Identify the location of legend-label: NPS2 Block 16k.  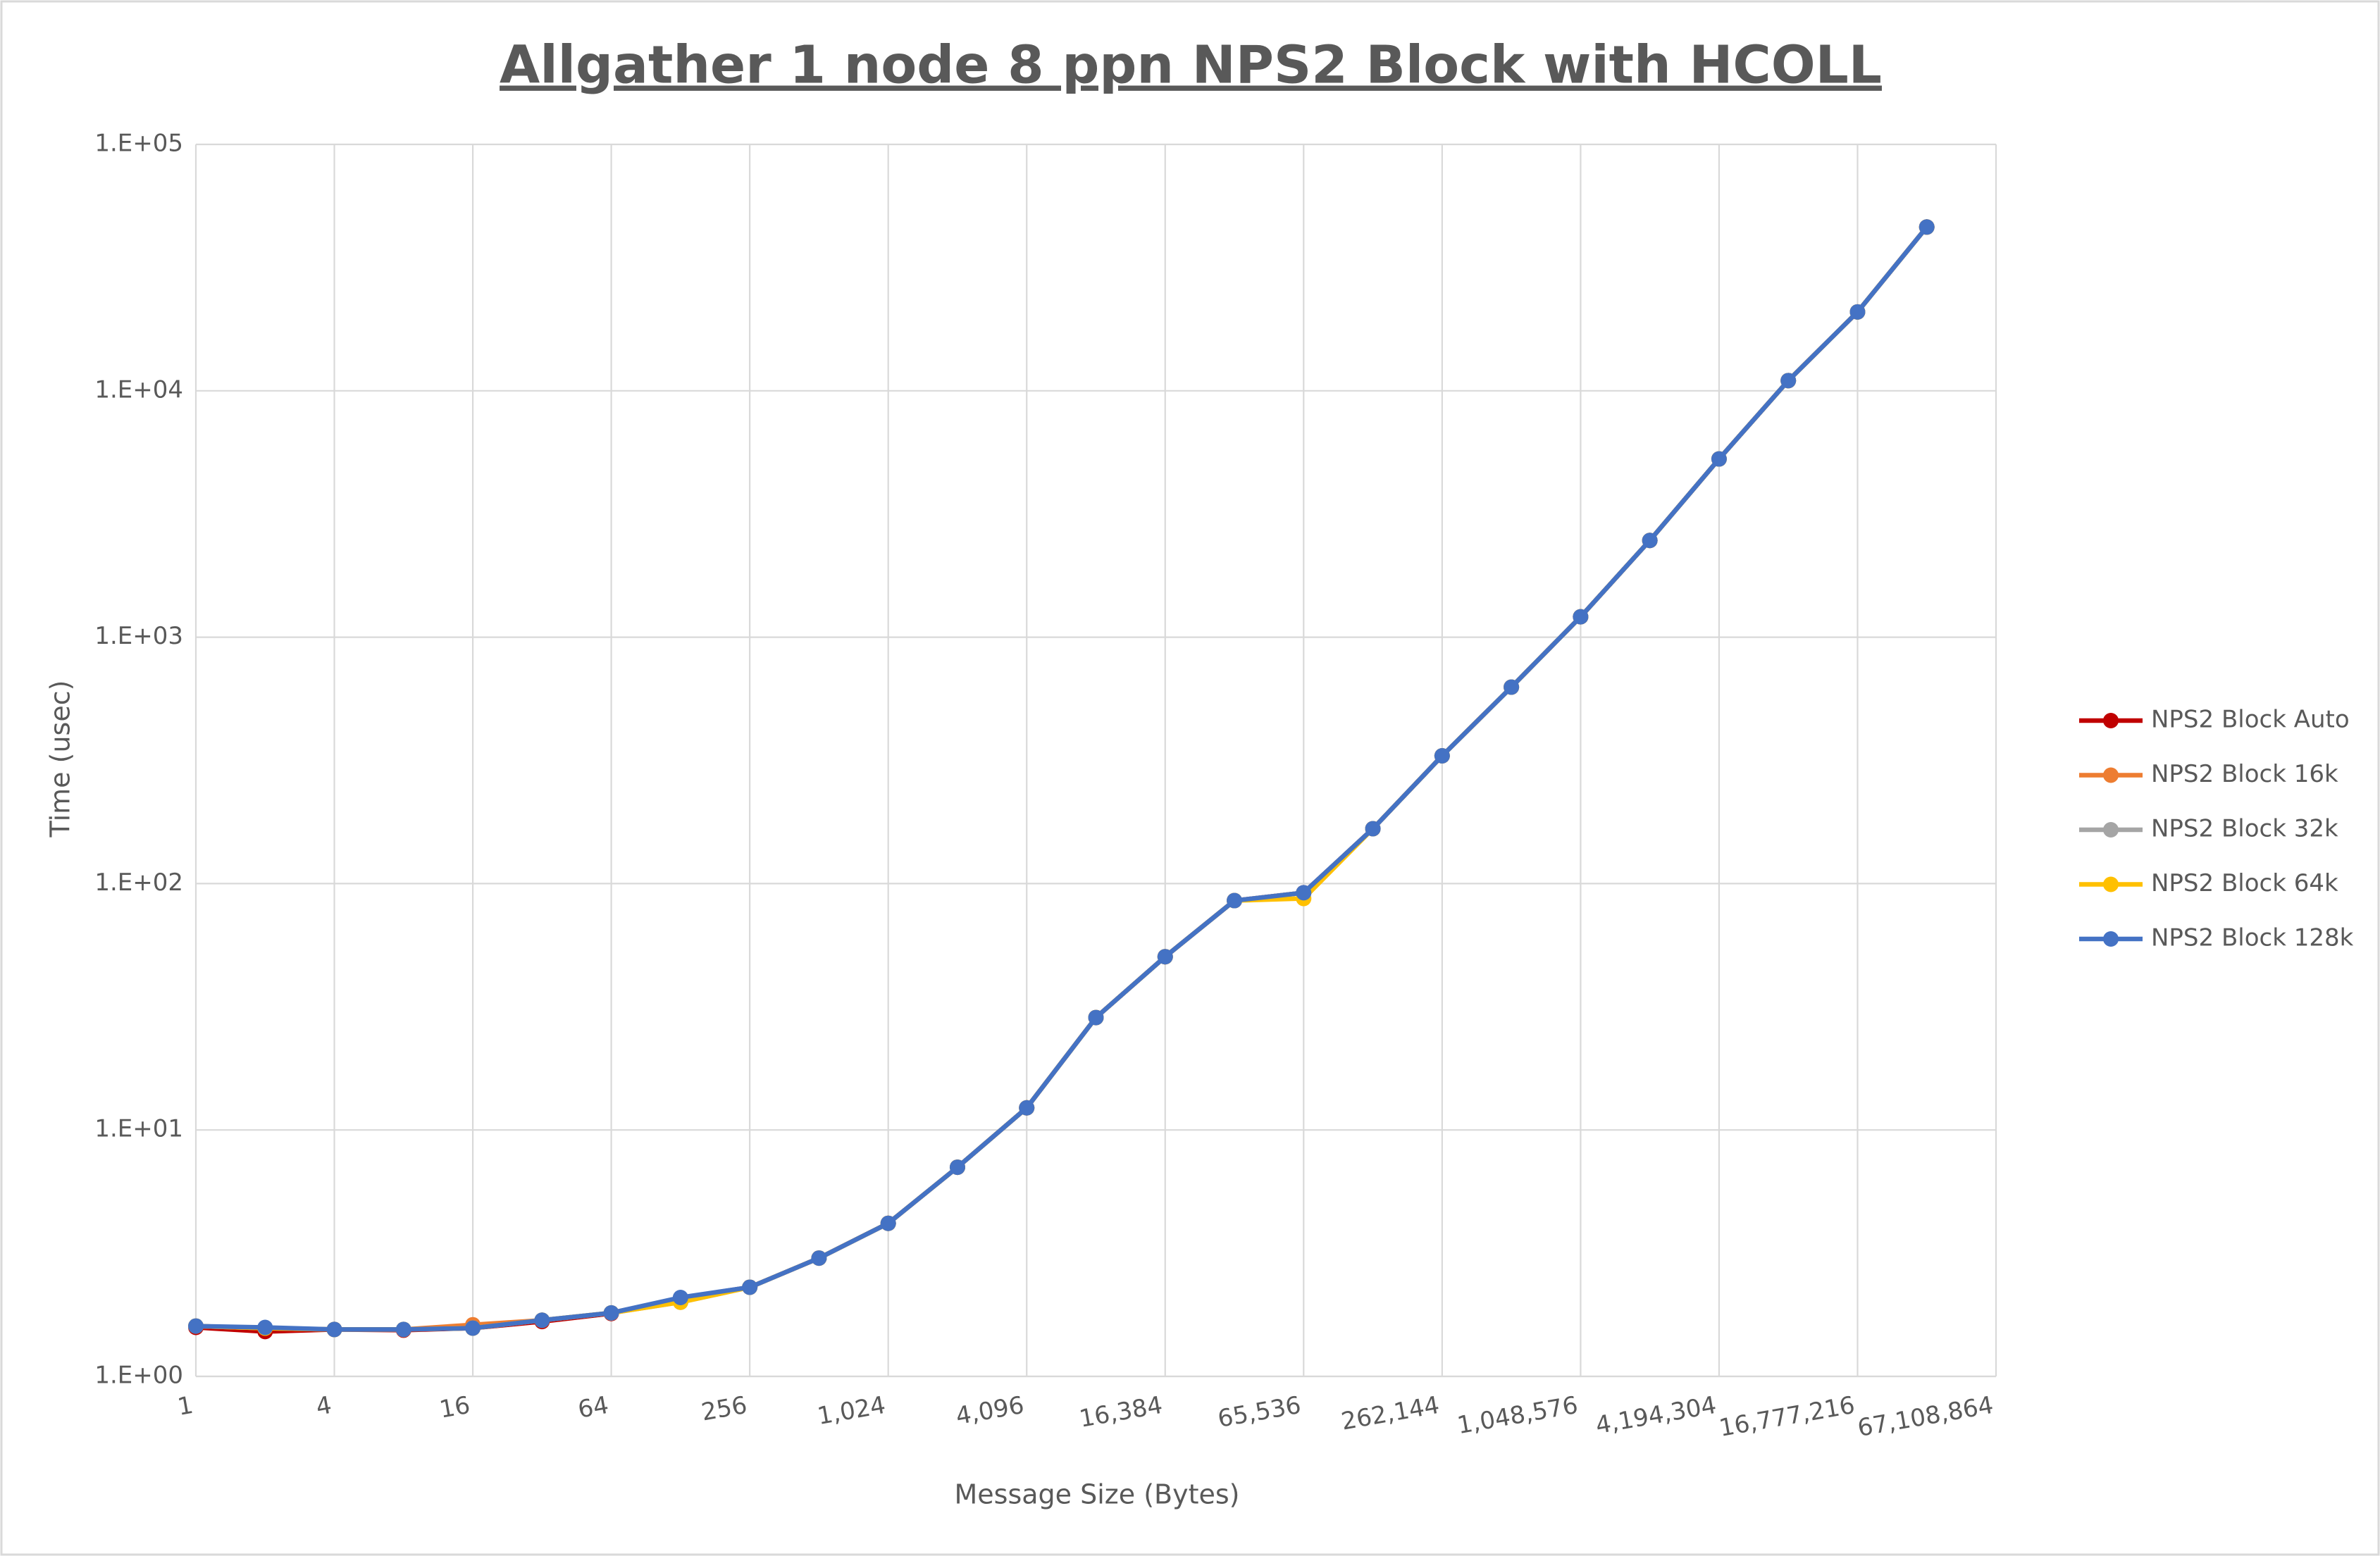
(2244, 774).